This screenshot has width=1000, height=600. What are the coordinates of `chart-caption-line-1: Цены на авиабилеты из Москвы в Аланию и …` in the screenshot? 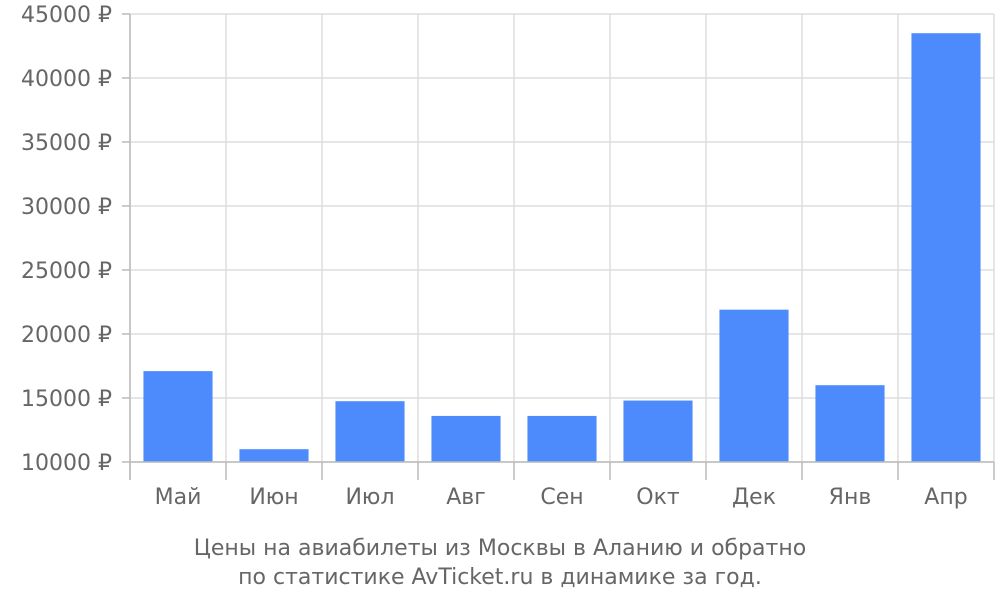 It's located at (500, 548).